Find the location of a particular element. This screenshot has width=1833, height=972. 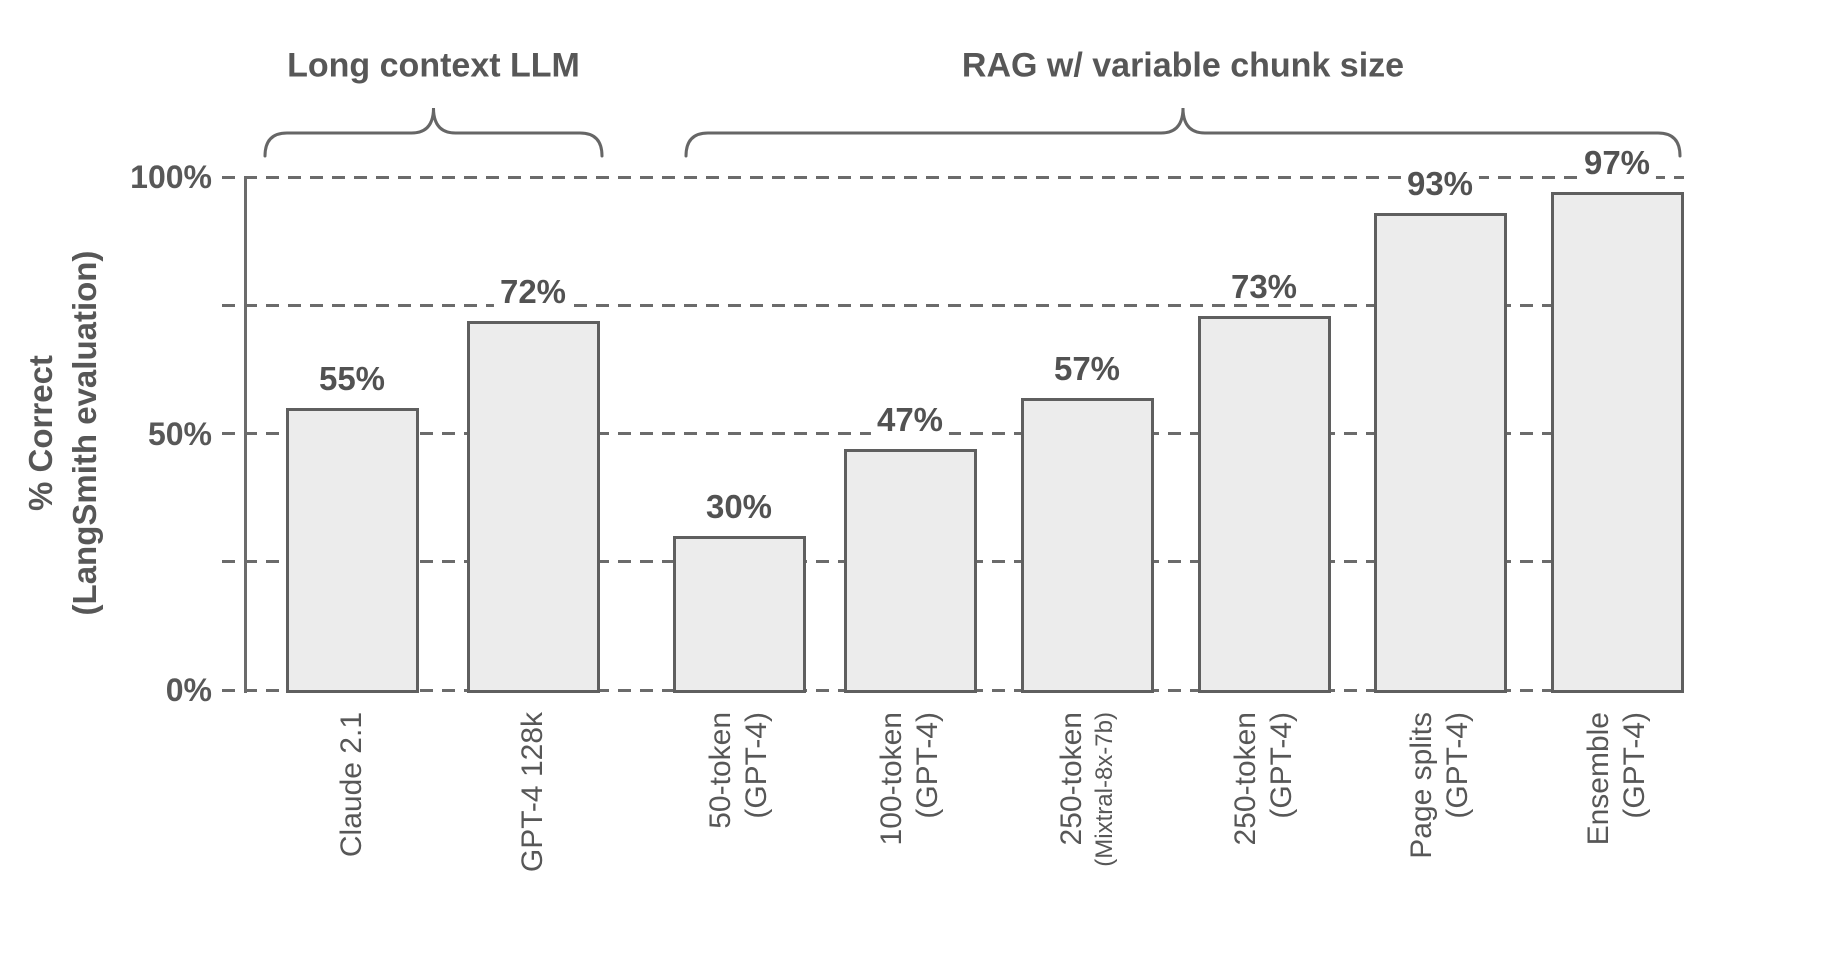

x-tick-label: Ensemble (GPT-4) is located at coordinates (1617, 842).